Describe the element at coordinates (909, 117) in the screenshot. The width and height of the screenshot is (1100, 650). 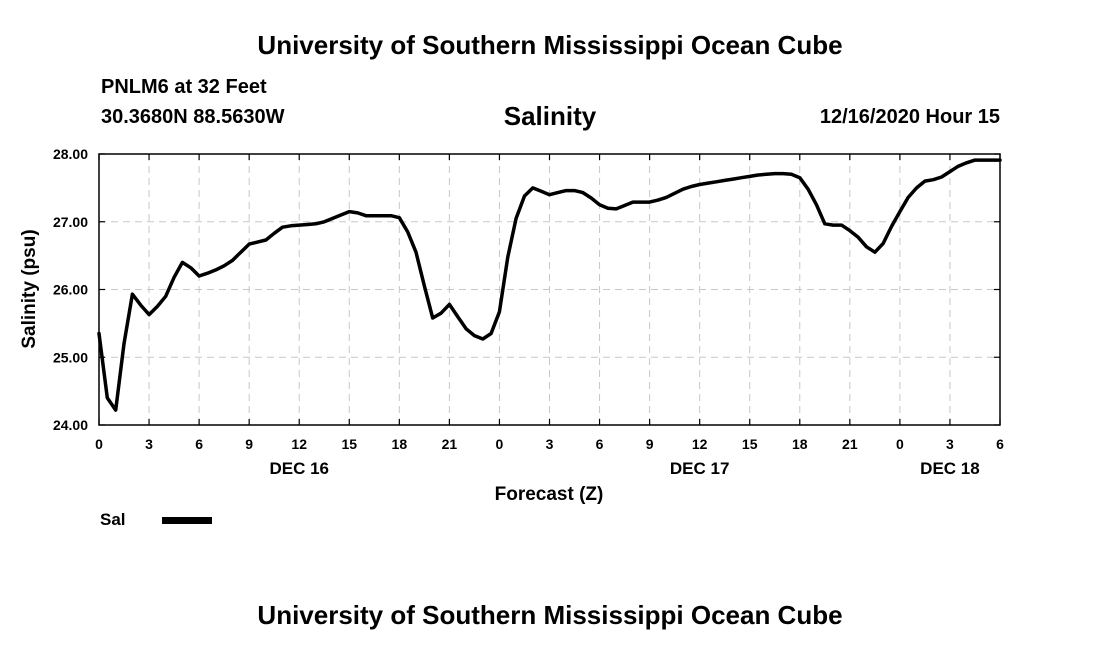
I see `forecast-datetime: 12/16/2020 Hour 15` at that location.